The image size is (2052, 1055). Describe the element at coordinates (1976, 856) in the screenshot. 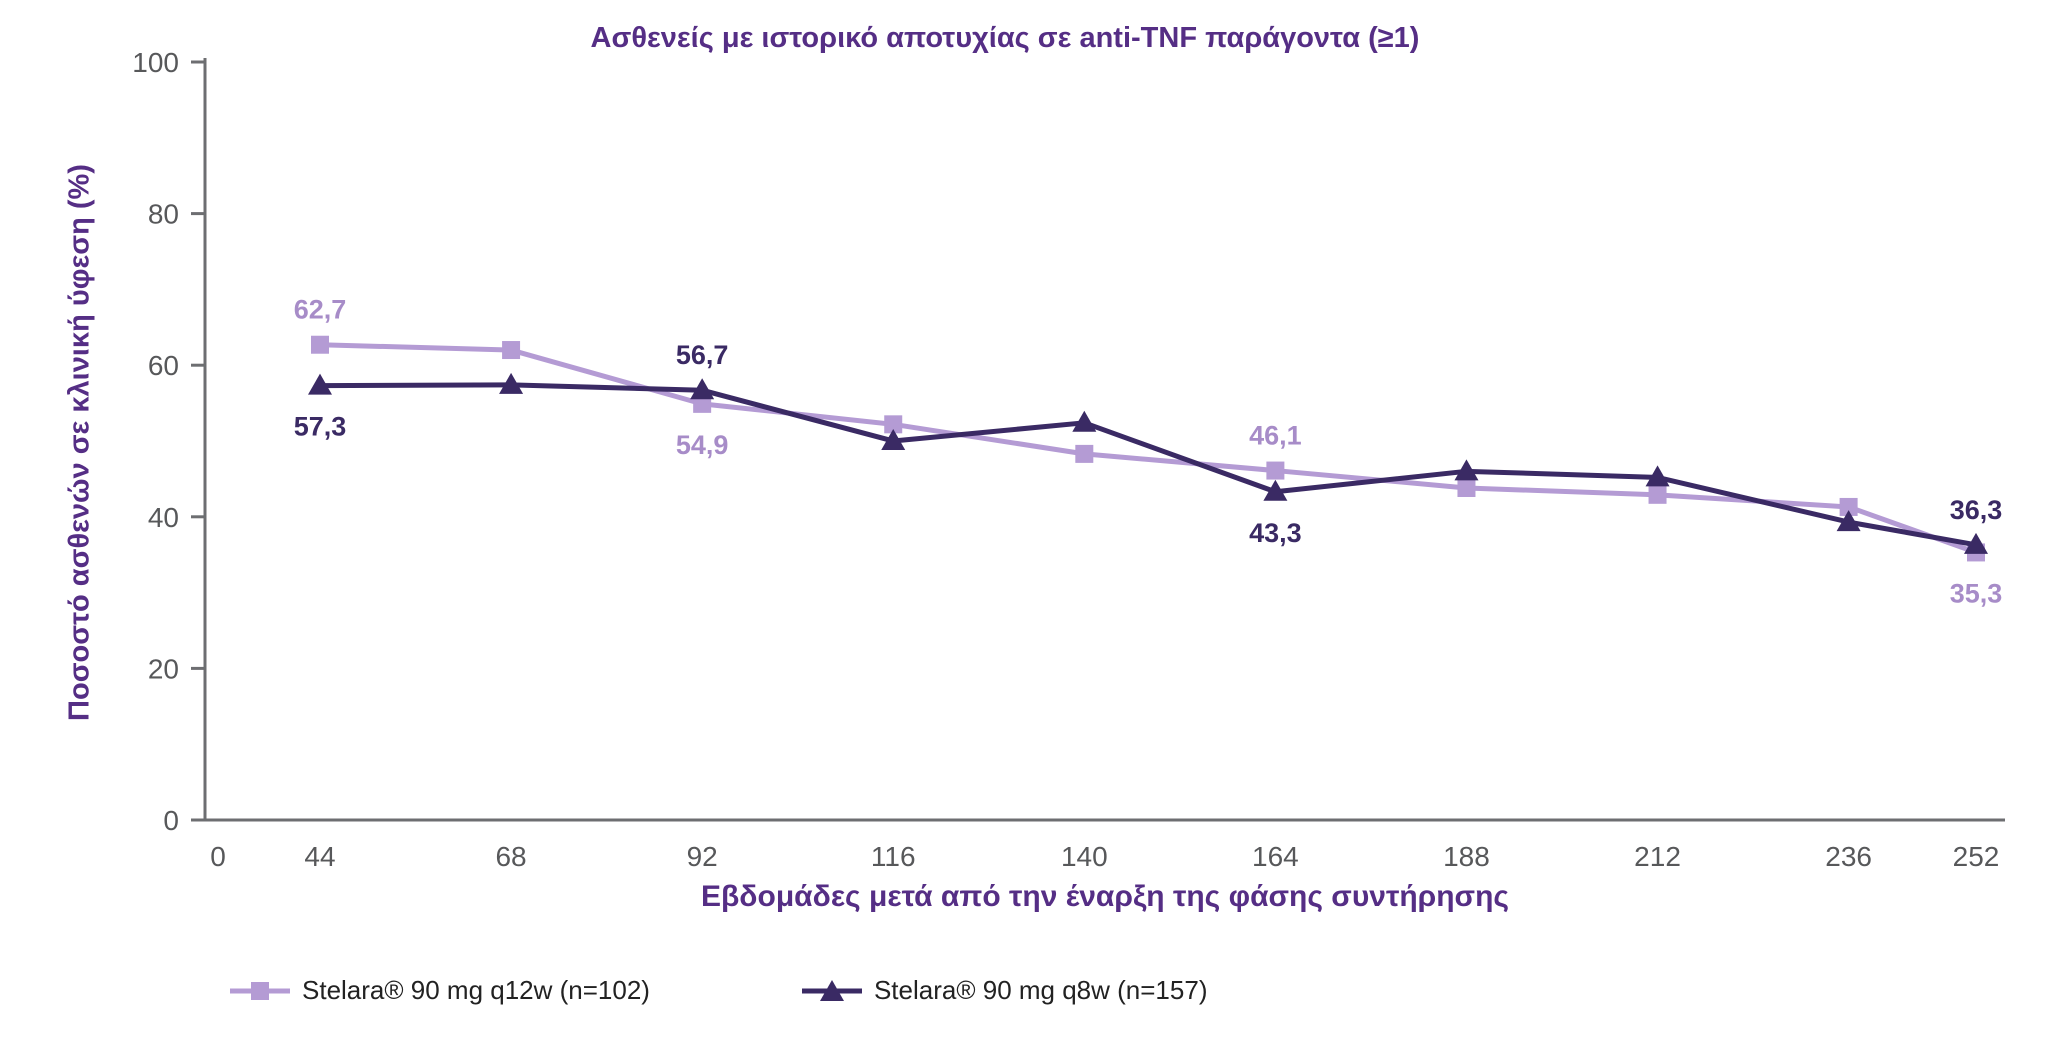

I see `x-tick-label: 252` at that location.